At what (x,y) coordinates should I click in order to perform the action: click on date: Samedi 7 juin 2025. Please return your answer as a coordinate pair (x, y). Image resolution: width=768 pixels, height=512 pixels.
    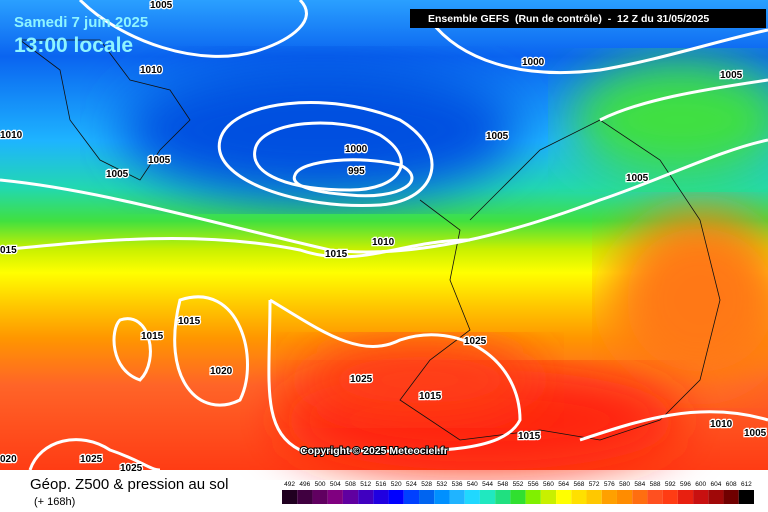
    Looking at the image, I should click on (81, 22).